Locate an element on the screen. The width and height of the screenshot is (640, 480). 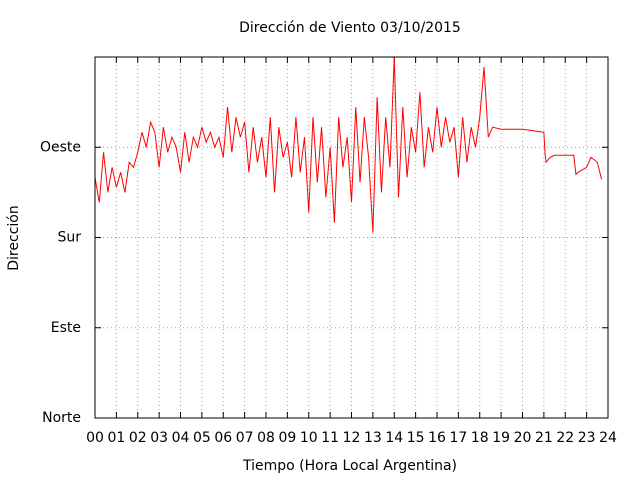
x-tick-label: 22 is located at coordinates (565, 438).